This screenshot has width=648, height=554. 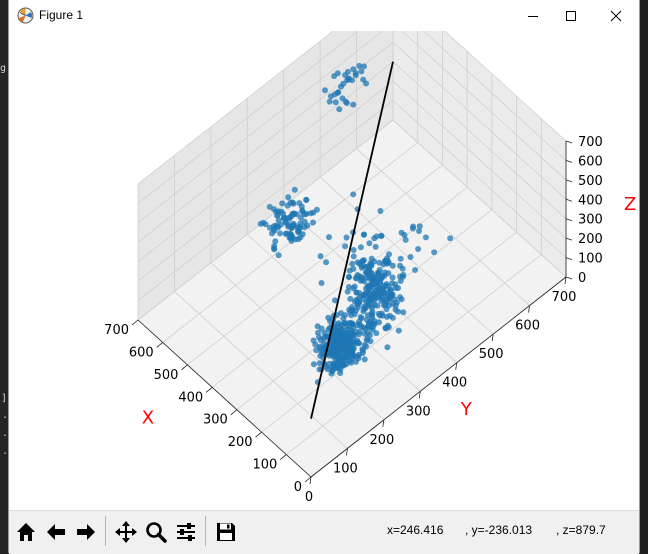 I want to click on move-icon, so click(x=126, y=532).